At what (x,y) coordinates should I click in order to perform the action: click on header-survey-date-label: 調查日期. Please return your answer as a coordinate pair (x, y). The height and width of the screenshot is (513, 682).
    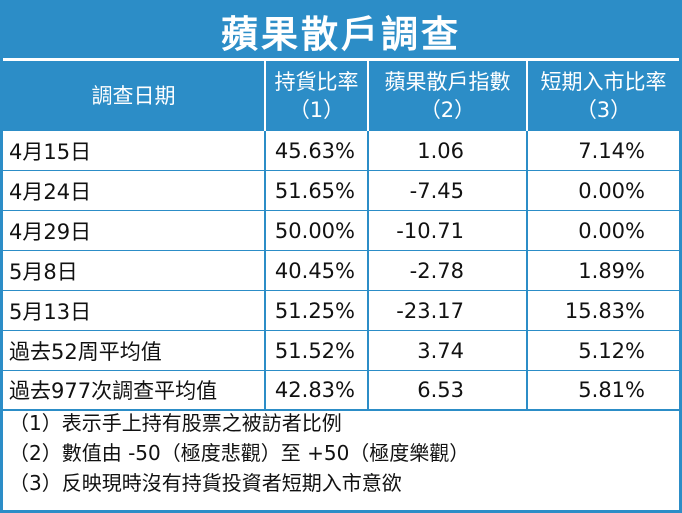
    Looking at the image, I should click on (133, 96).